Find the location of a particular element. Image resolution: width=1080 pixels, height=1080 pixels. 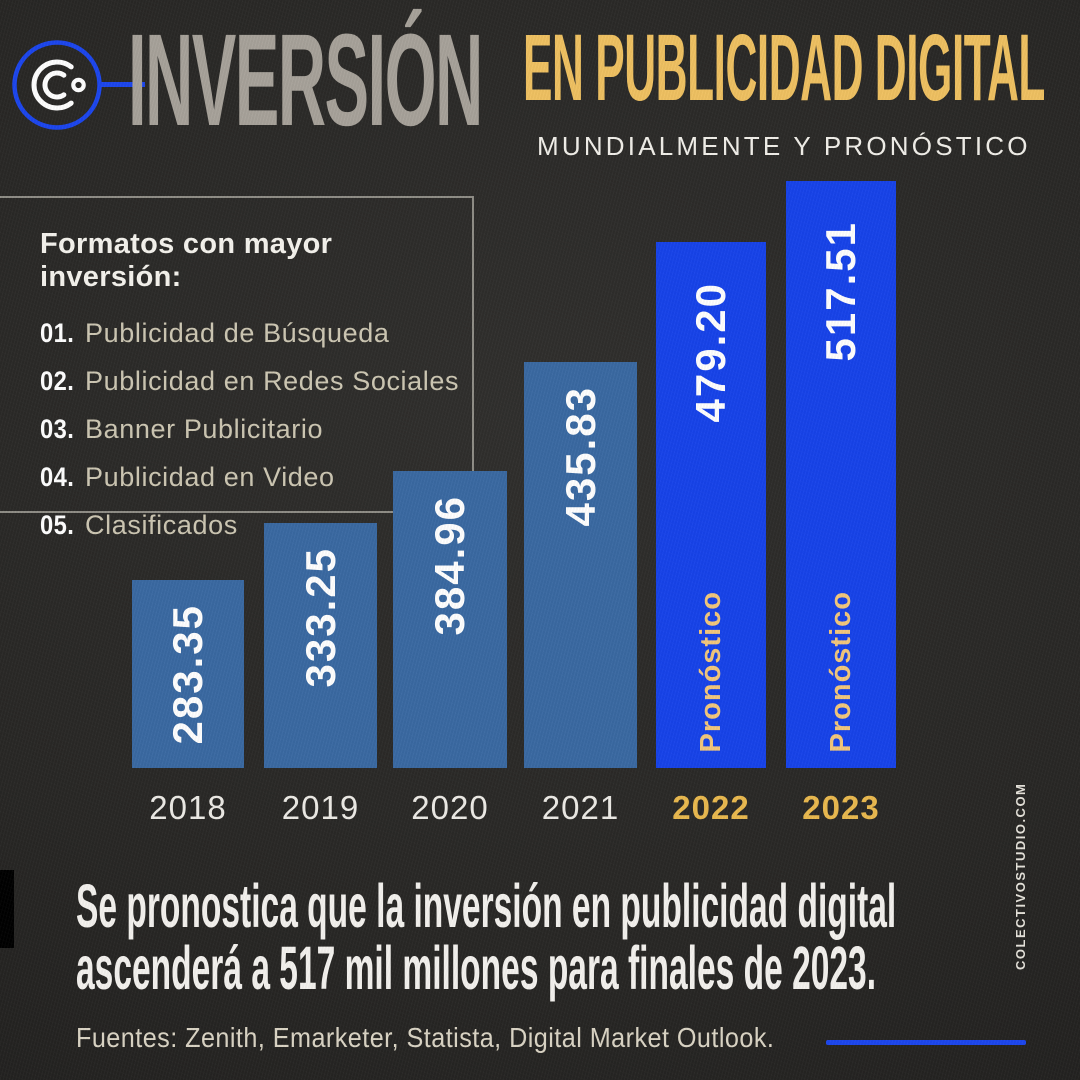

page-title-highlight: EN PUBLICIDAD DIGITAL is located at coordinates (784, 68).